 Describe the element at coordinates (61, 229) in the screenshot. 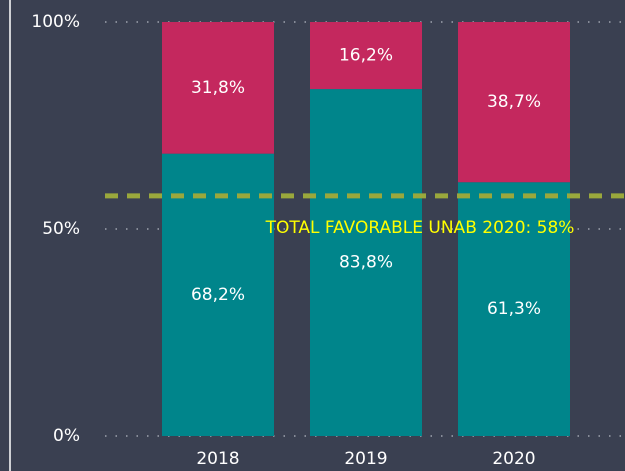

I see `y-tick-label: 50%` at that location.